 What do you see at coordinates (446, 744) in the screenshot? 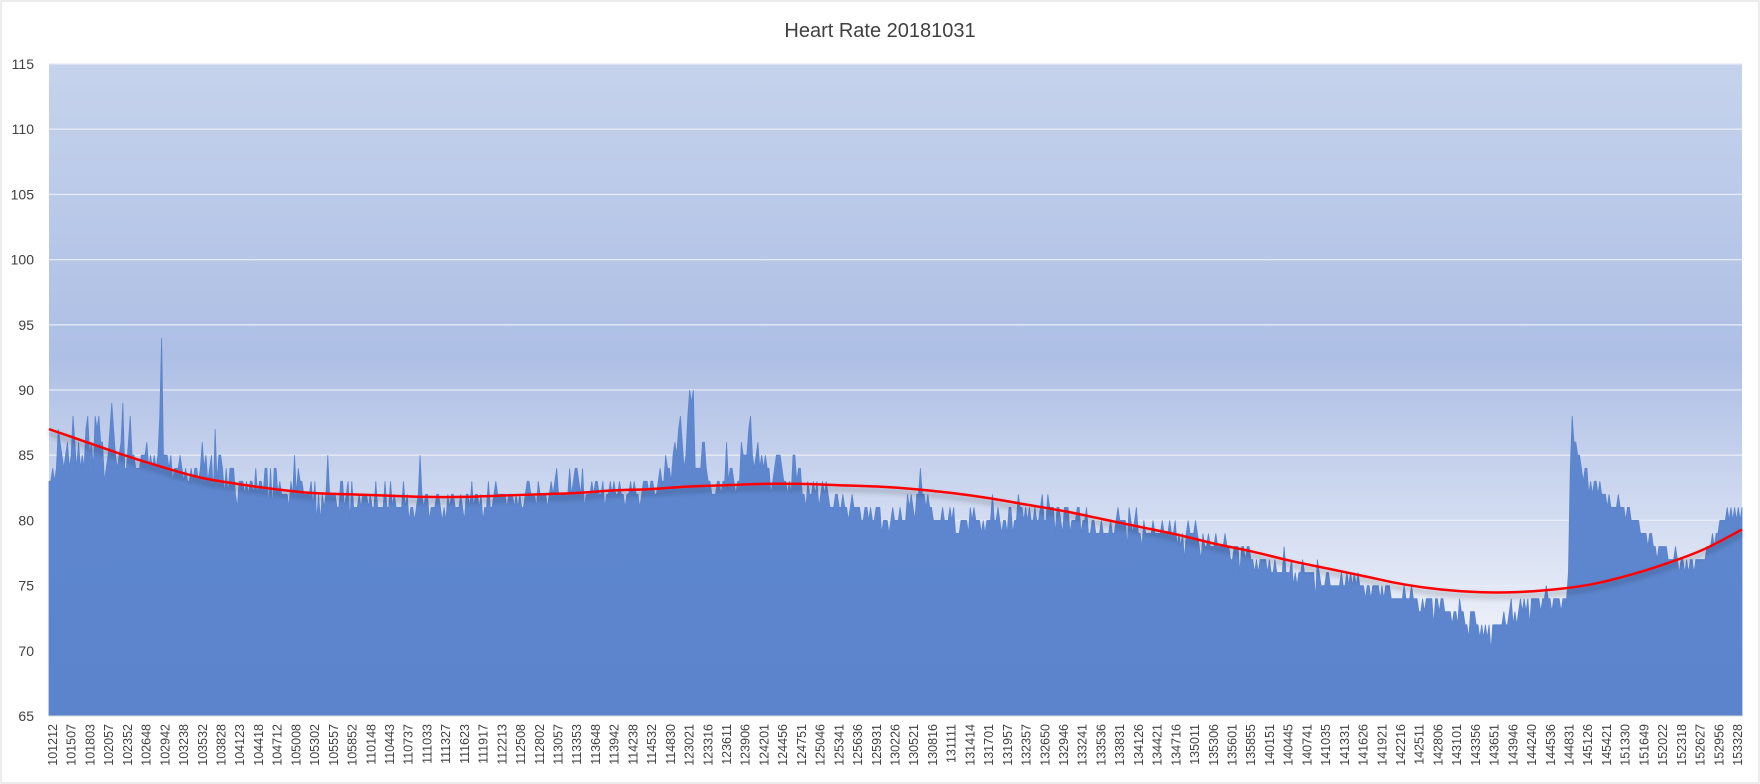
I see `x-tick-label: 111327` at bounding box center [446, 744].